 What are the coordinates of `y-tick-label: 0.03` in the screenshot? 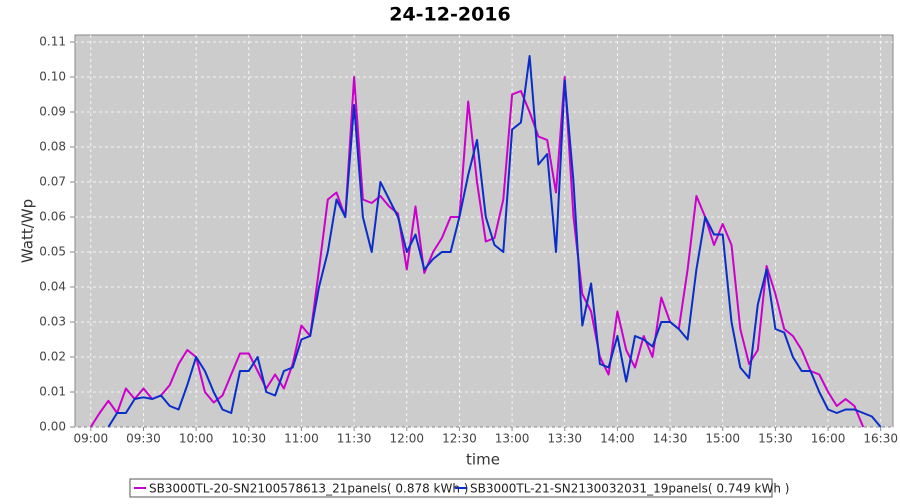 It's located at (52, 322).